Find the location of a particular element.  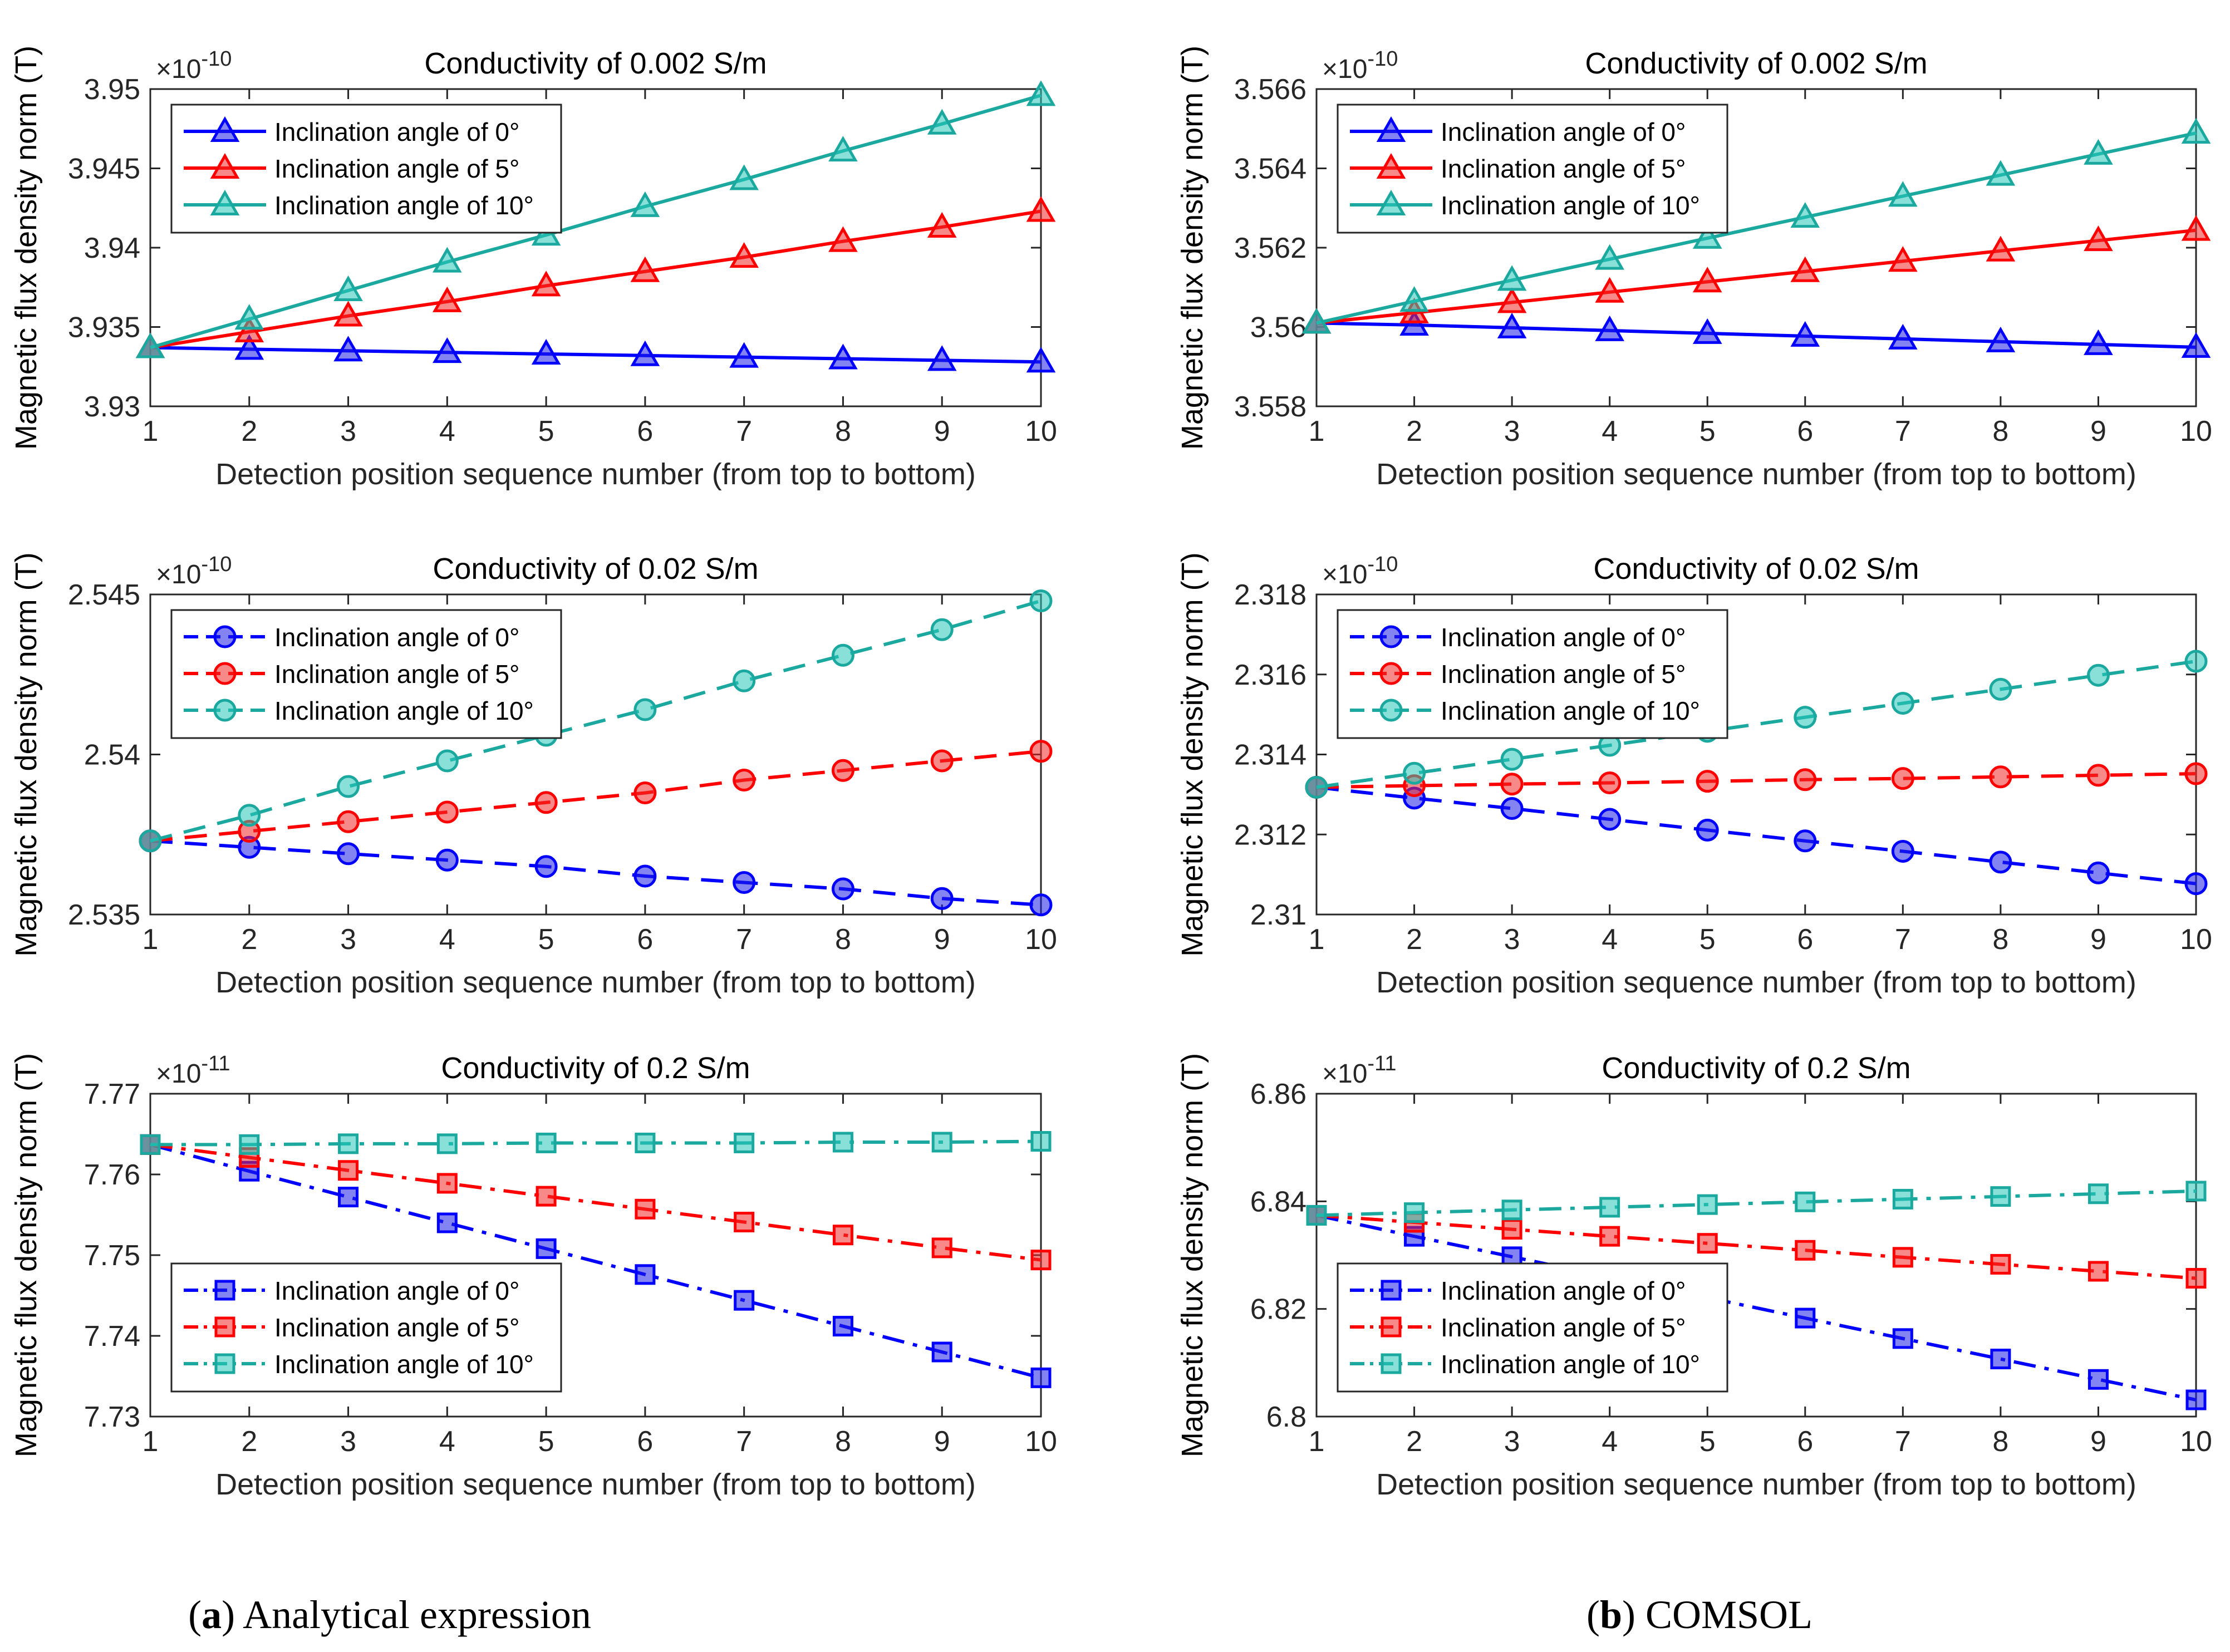

x-tick-label: 4 is located at coordinates (447, 1441).